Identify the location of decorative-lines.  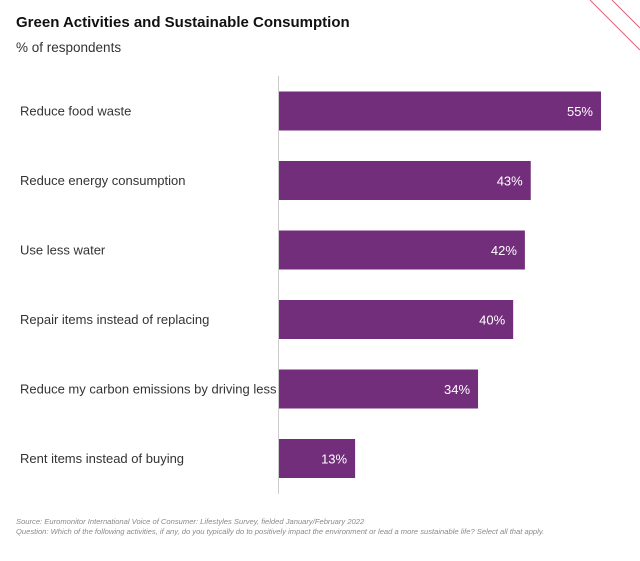
(614, 25).